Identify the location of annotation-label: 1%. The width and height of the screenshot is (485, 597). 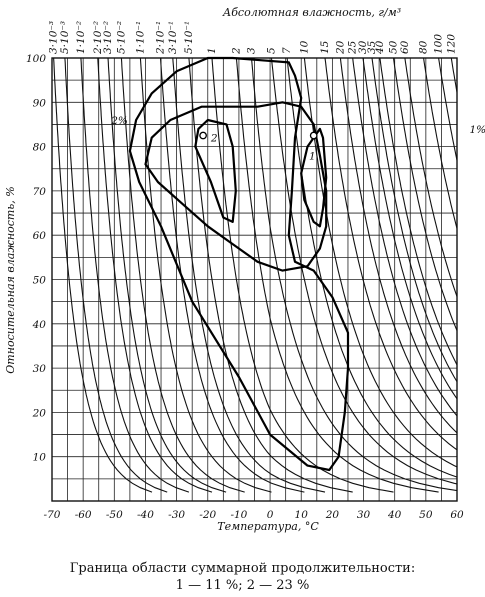
(477, 130).